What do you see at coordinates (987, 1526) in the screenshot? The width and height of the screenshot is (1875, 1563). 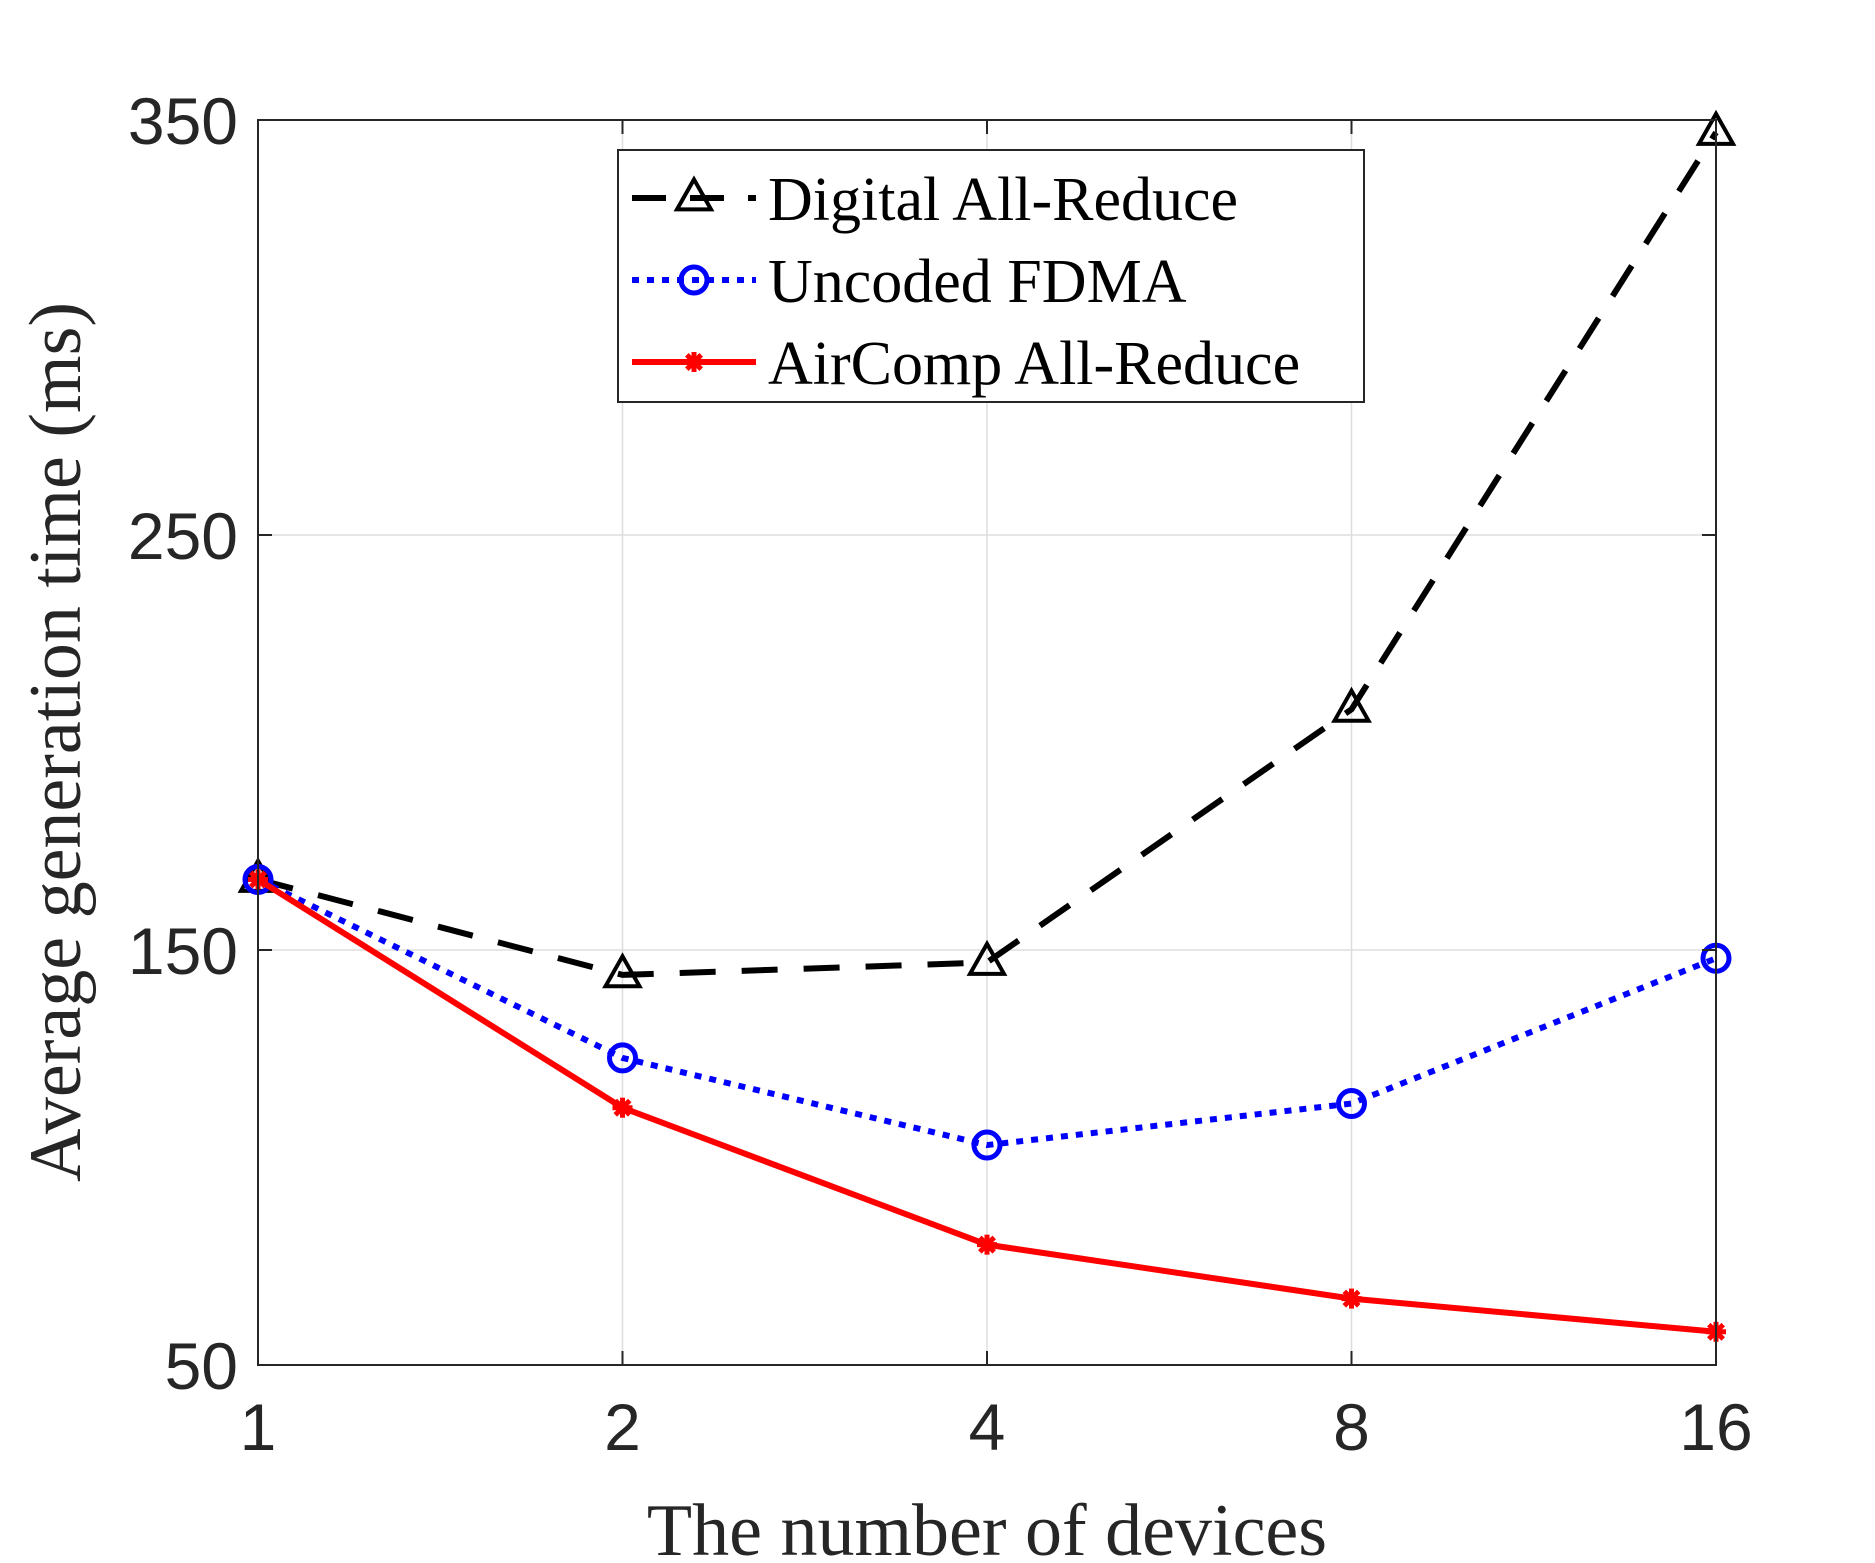 I see `x-axis-label: The number of devices` at bounding box center [987, 1526].